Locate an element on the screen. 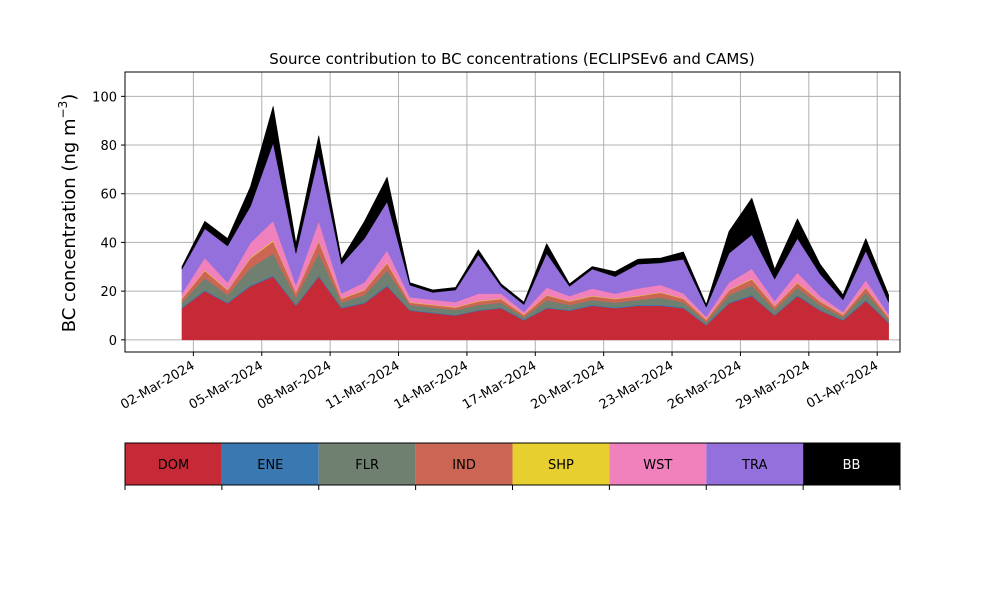 This screenshot has height=604, width=1000. legend-label-shp: SHP is located at coordinates (561, 465).